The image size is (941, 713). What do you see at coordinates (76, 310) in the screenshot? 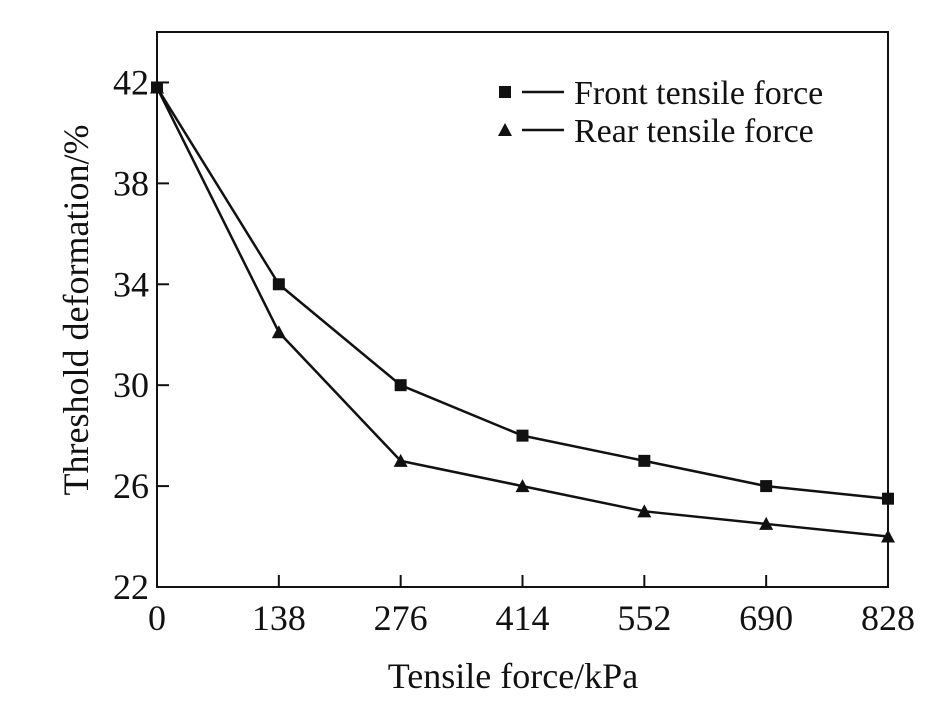
I see `y-axis-label: Threshold deformation/%` at bounding box center [76, 310].